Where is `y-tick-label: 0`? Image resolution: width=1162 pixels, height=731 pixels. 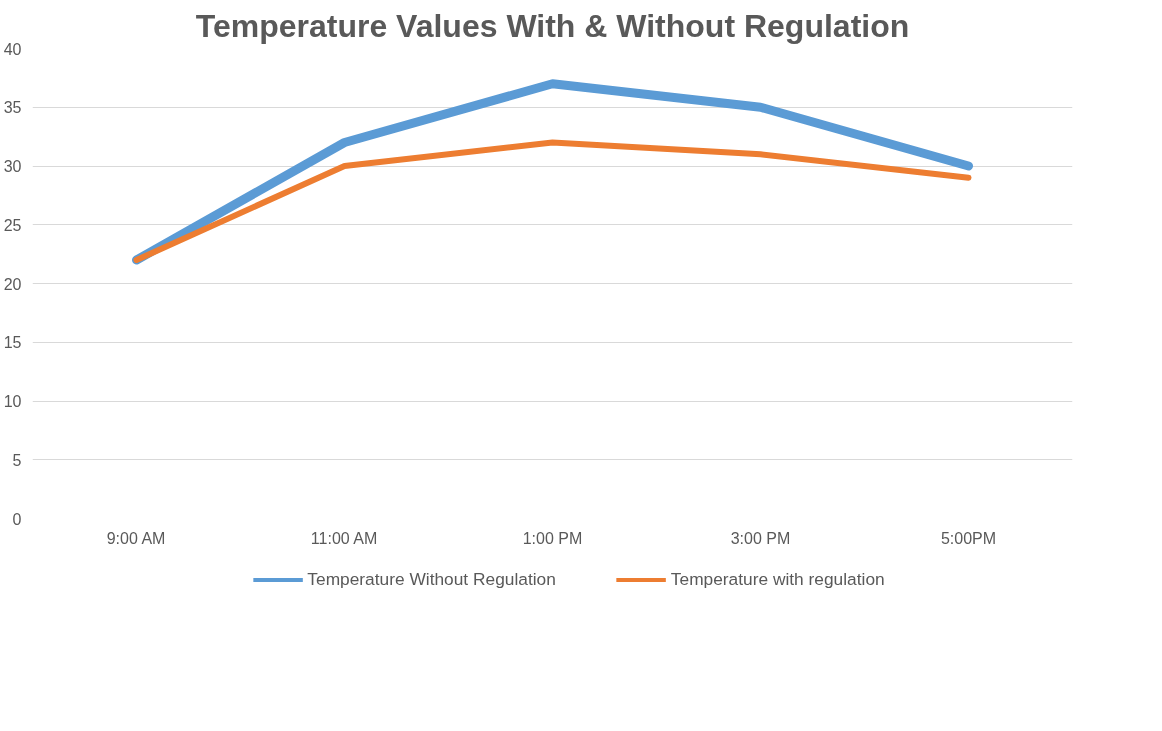 y-tick-label: 0 is located at coordinates (17, 519).